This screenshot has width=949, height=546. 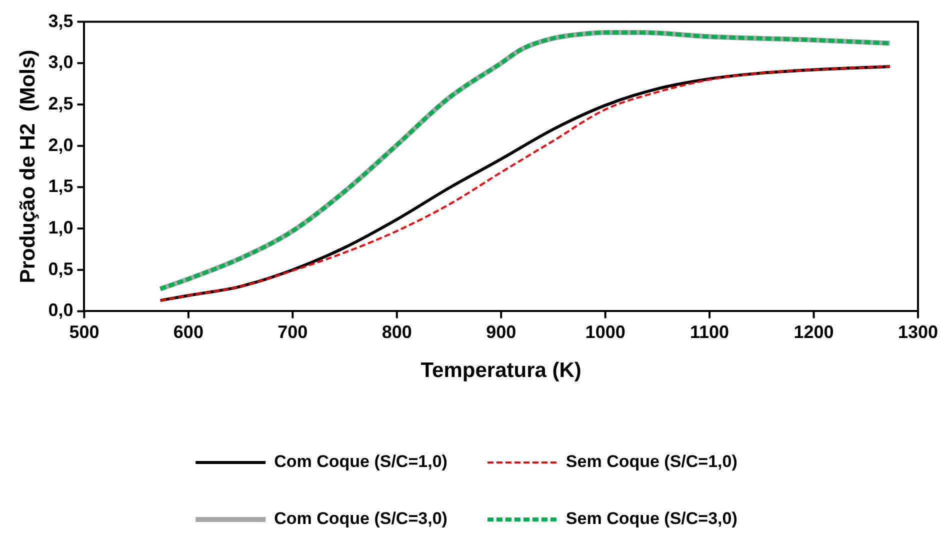 What do you see at coordinates (61, 144) in the screenshot?
I see `y-tick-label: 2,0` at bounding box center [61, 144].